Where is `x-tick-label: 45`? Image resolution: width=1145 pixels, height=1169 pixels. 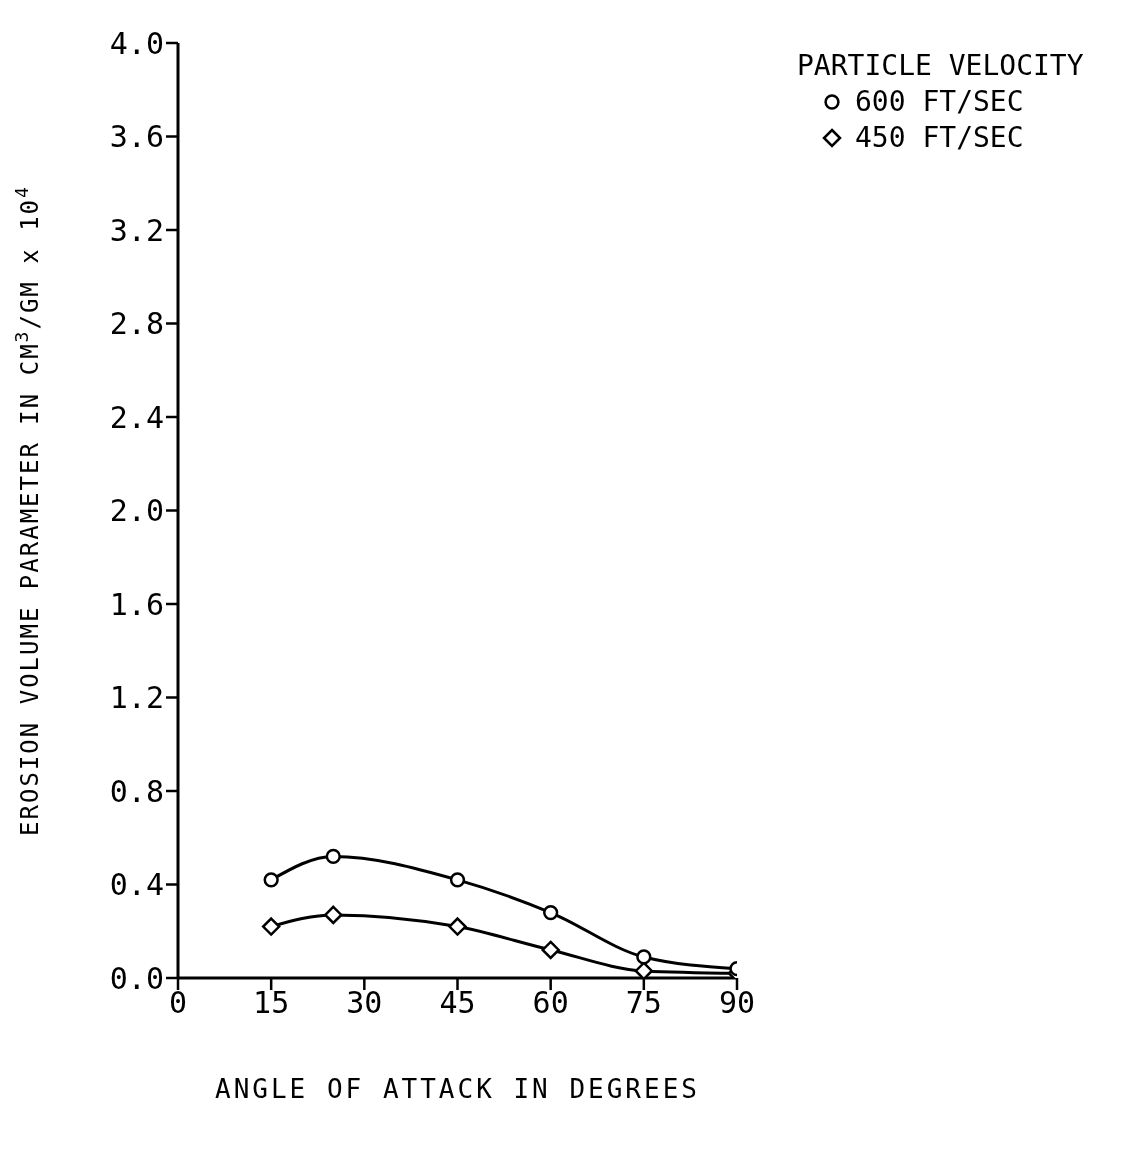 x-tick-label: 45 is located at coordinates (457, 1003).